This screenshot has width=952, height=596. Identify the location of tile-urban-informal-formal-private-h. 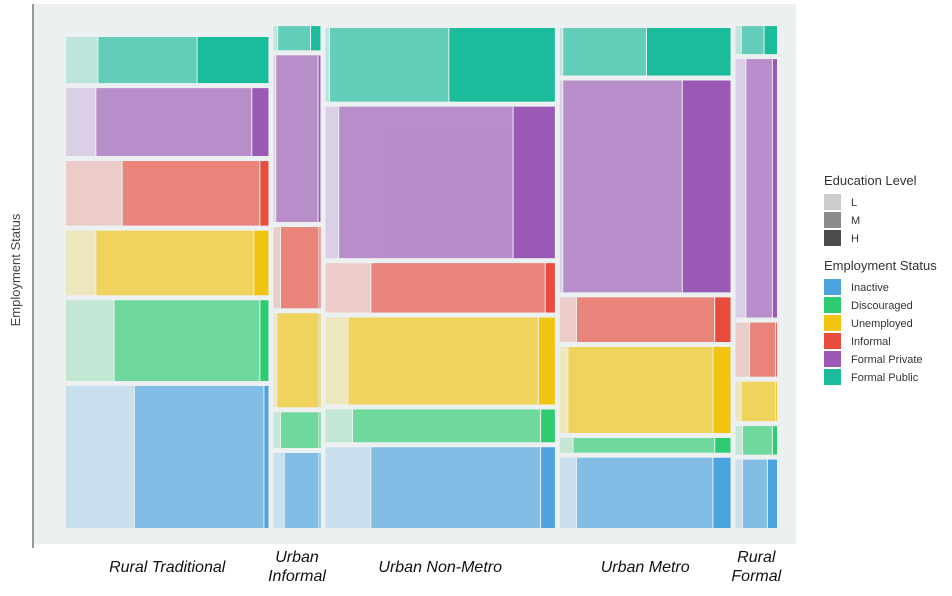
(319, 139).